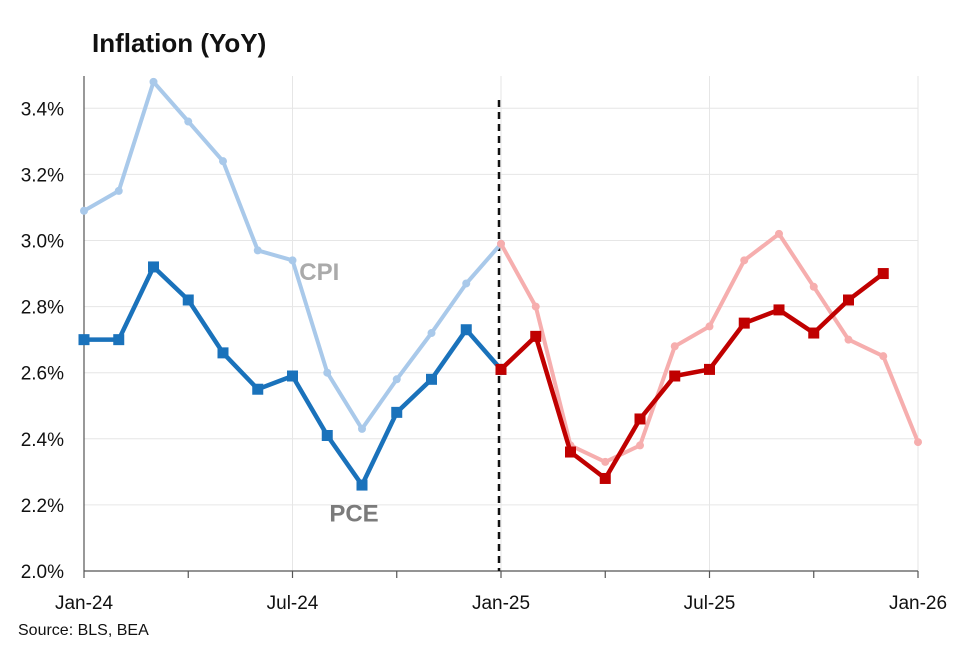 Image resolution: width=975 pixels, height=649 pixels. I want to click on series-label-cpi: CPI, so click(319, 272).